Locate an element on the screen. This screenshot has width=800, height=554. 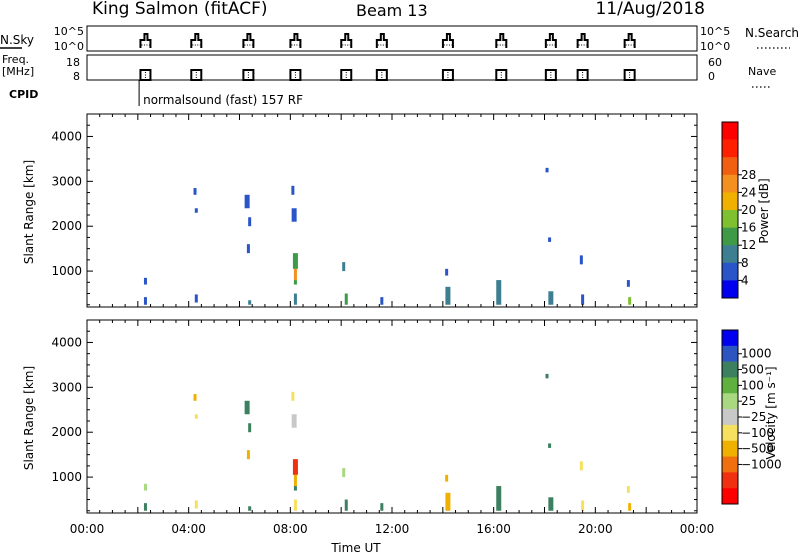
colorbar-tick-label: −500 is located at coordinates (757, 449).